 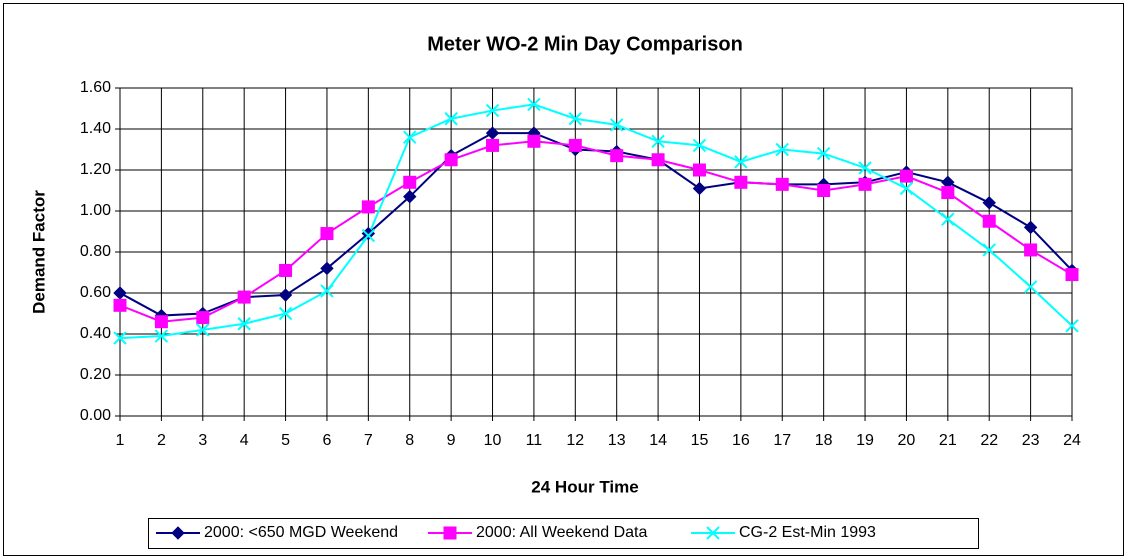 I want to click on x-tick-label: 13, so click(x=617, y=440).